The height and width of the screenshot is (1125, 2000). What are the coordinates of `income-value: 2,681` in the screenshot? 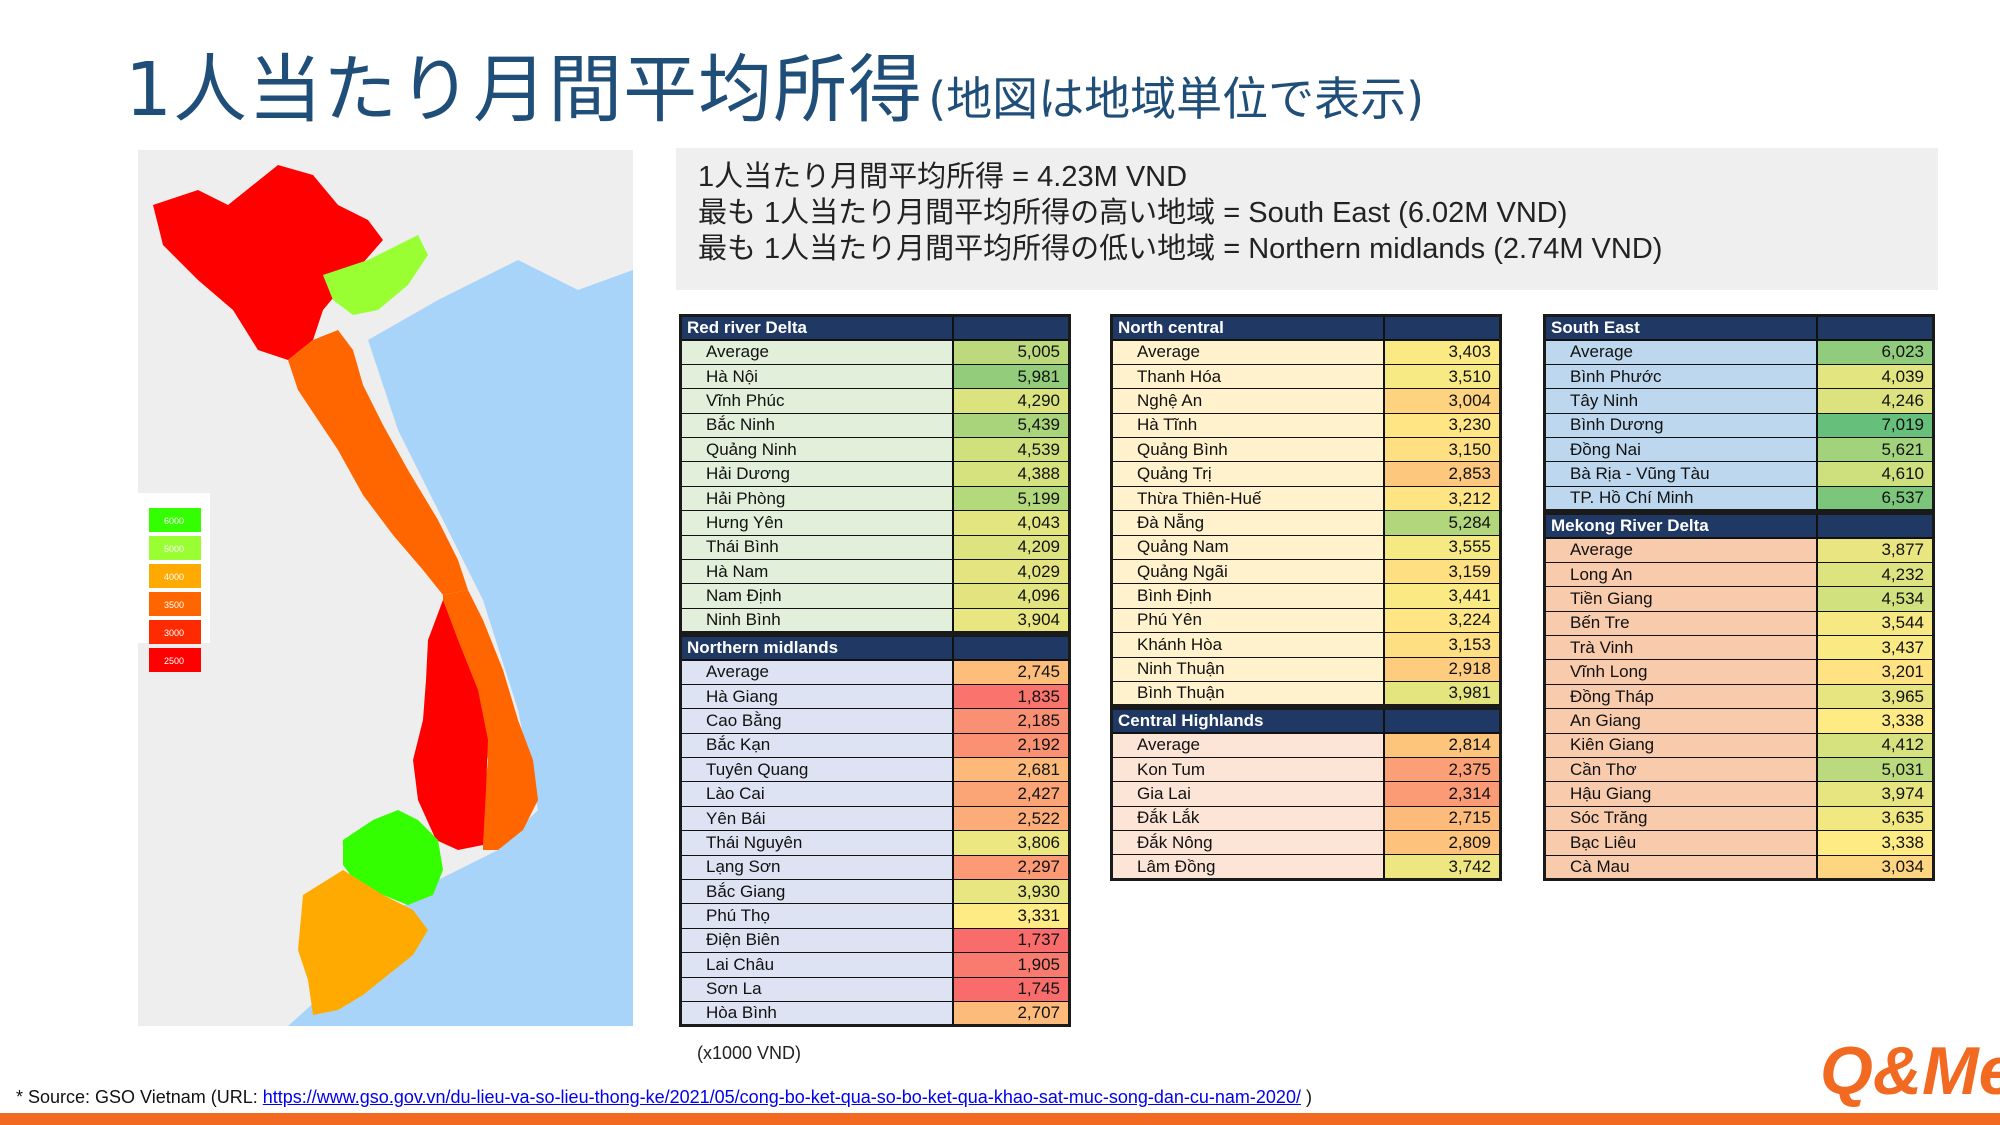 It's located at (1011, 770).